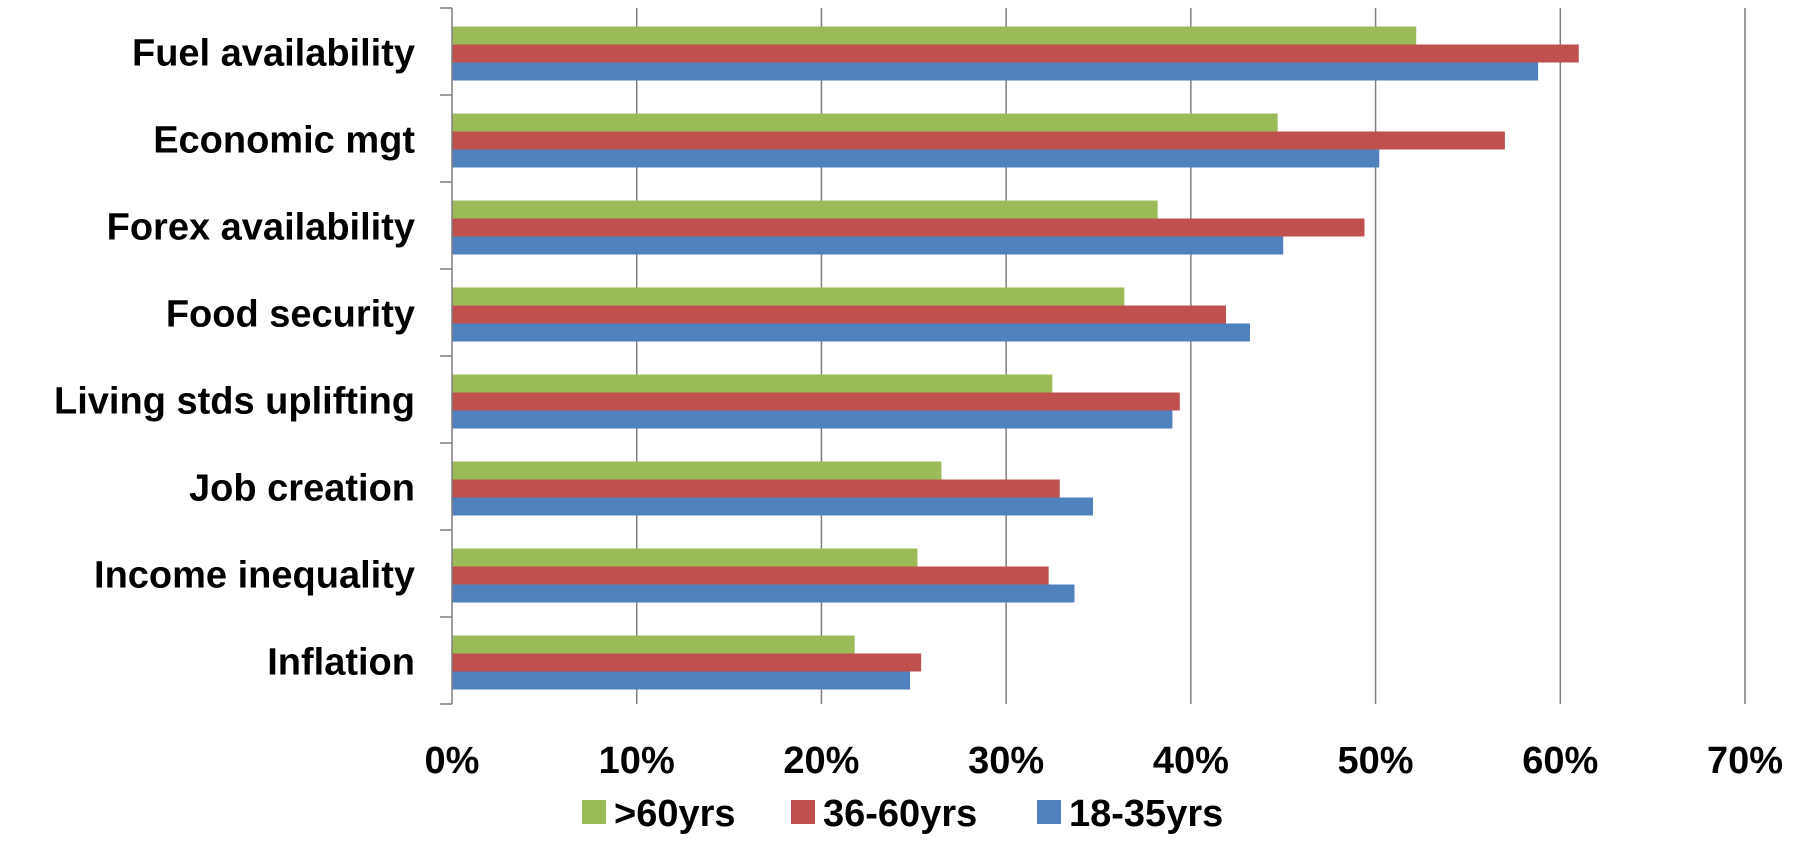  What do you see at coordinates (1745, 761) in the screenshot?
I see `x-tick-label: 70%` at bounding box center [1745, 761].